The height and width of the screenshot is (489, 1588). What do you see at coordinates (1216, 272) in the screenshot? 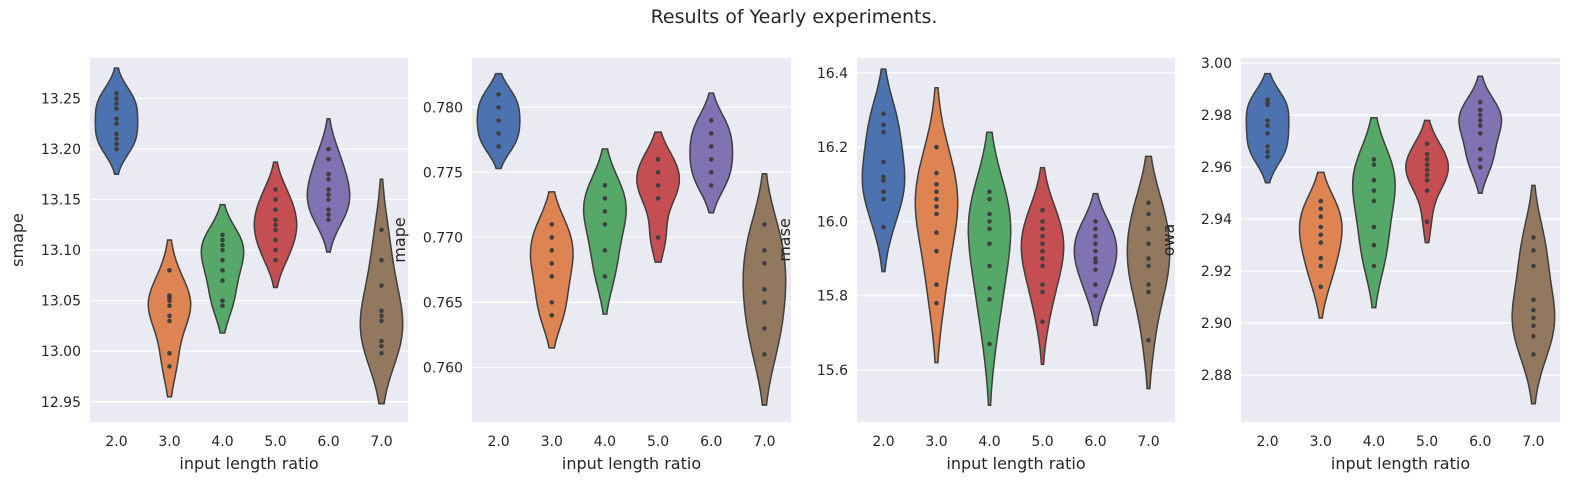
I see `y-tick-label: 2.92` at bounding box center [1216, 272].